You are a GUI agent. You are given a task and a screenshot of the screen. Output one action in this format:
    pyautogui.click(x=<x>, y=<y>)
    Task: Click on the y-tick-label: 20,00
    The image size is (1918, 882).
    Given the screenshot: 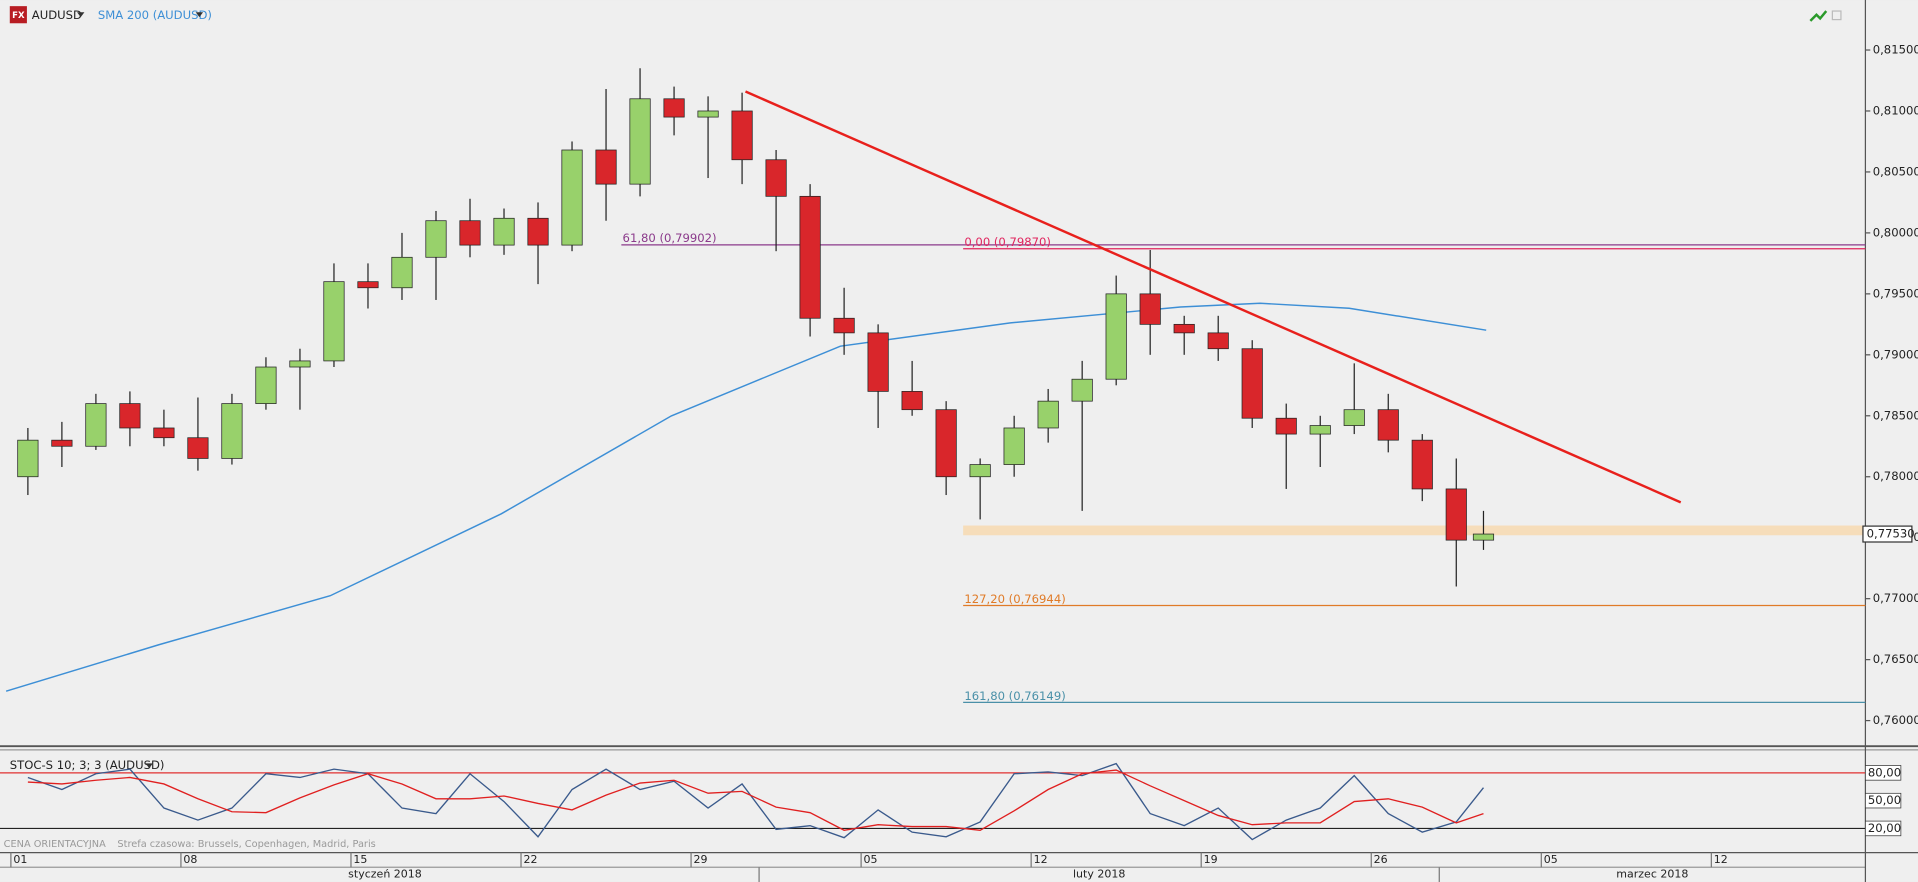 What is the action you would take?
    pyautogui.click(x=1884, y=828)
    